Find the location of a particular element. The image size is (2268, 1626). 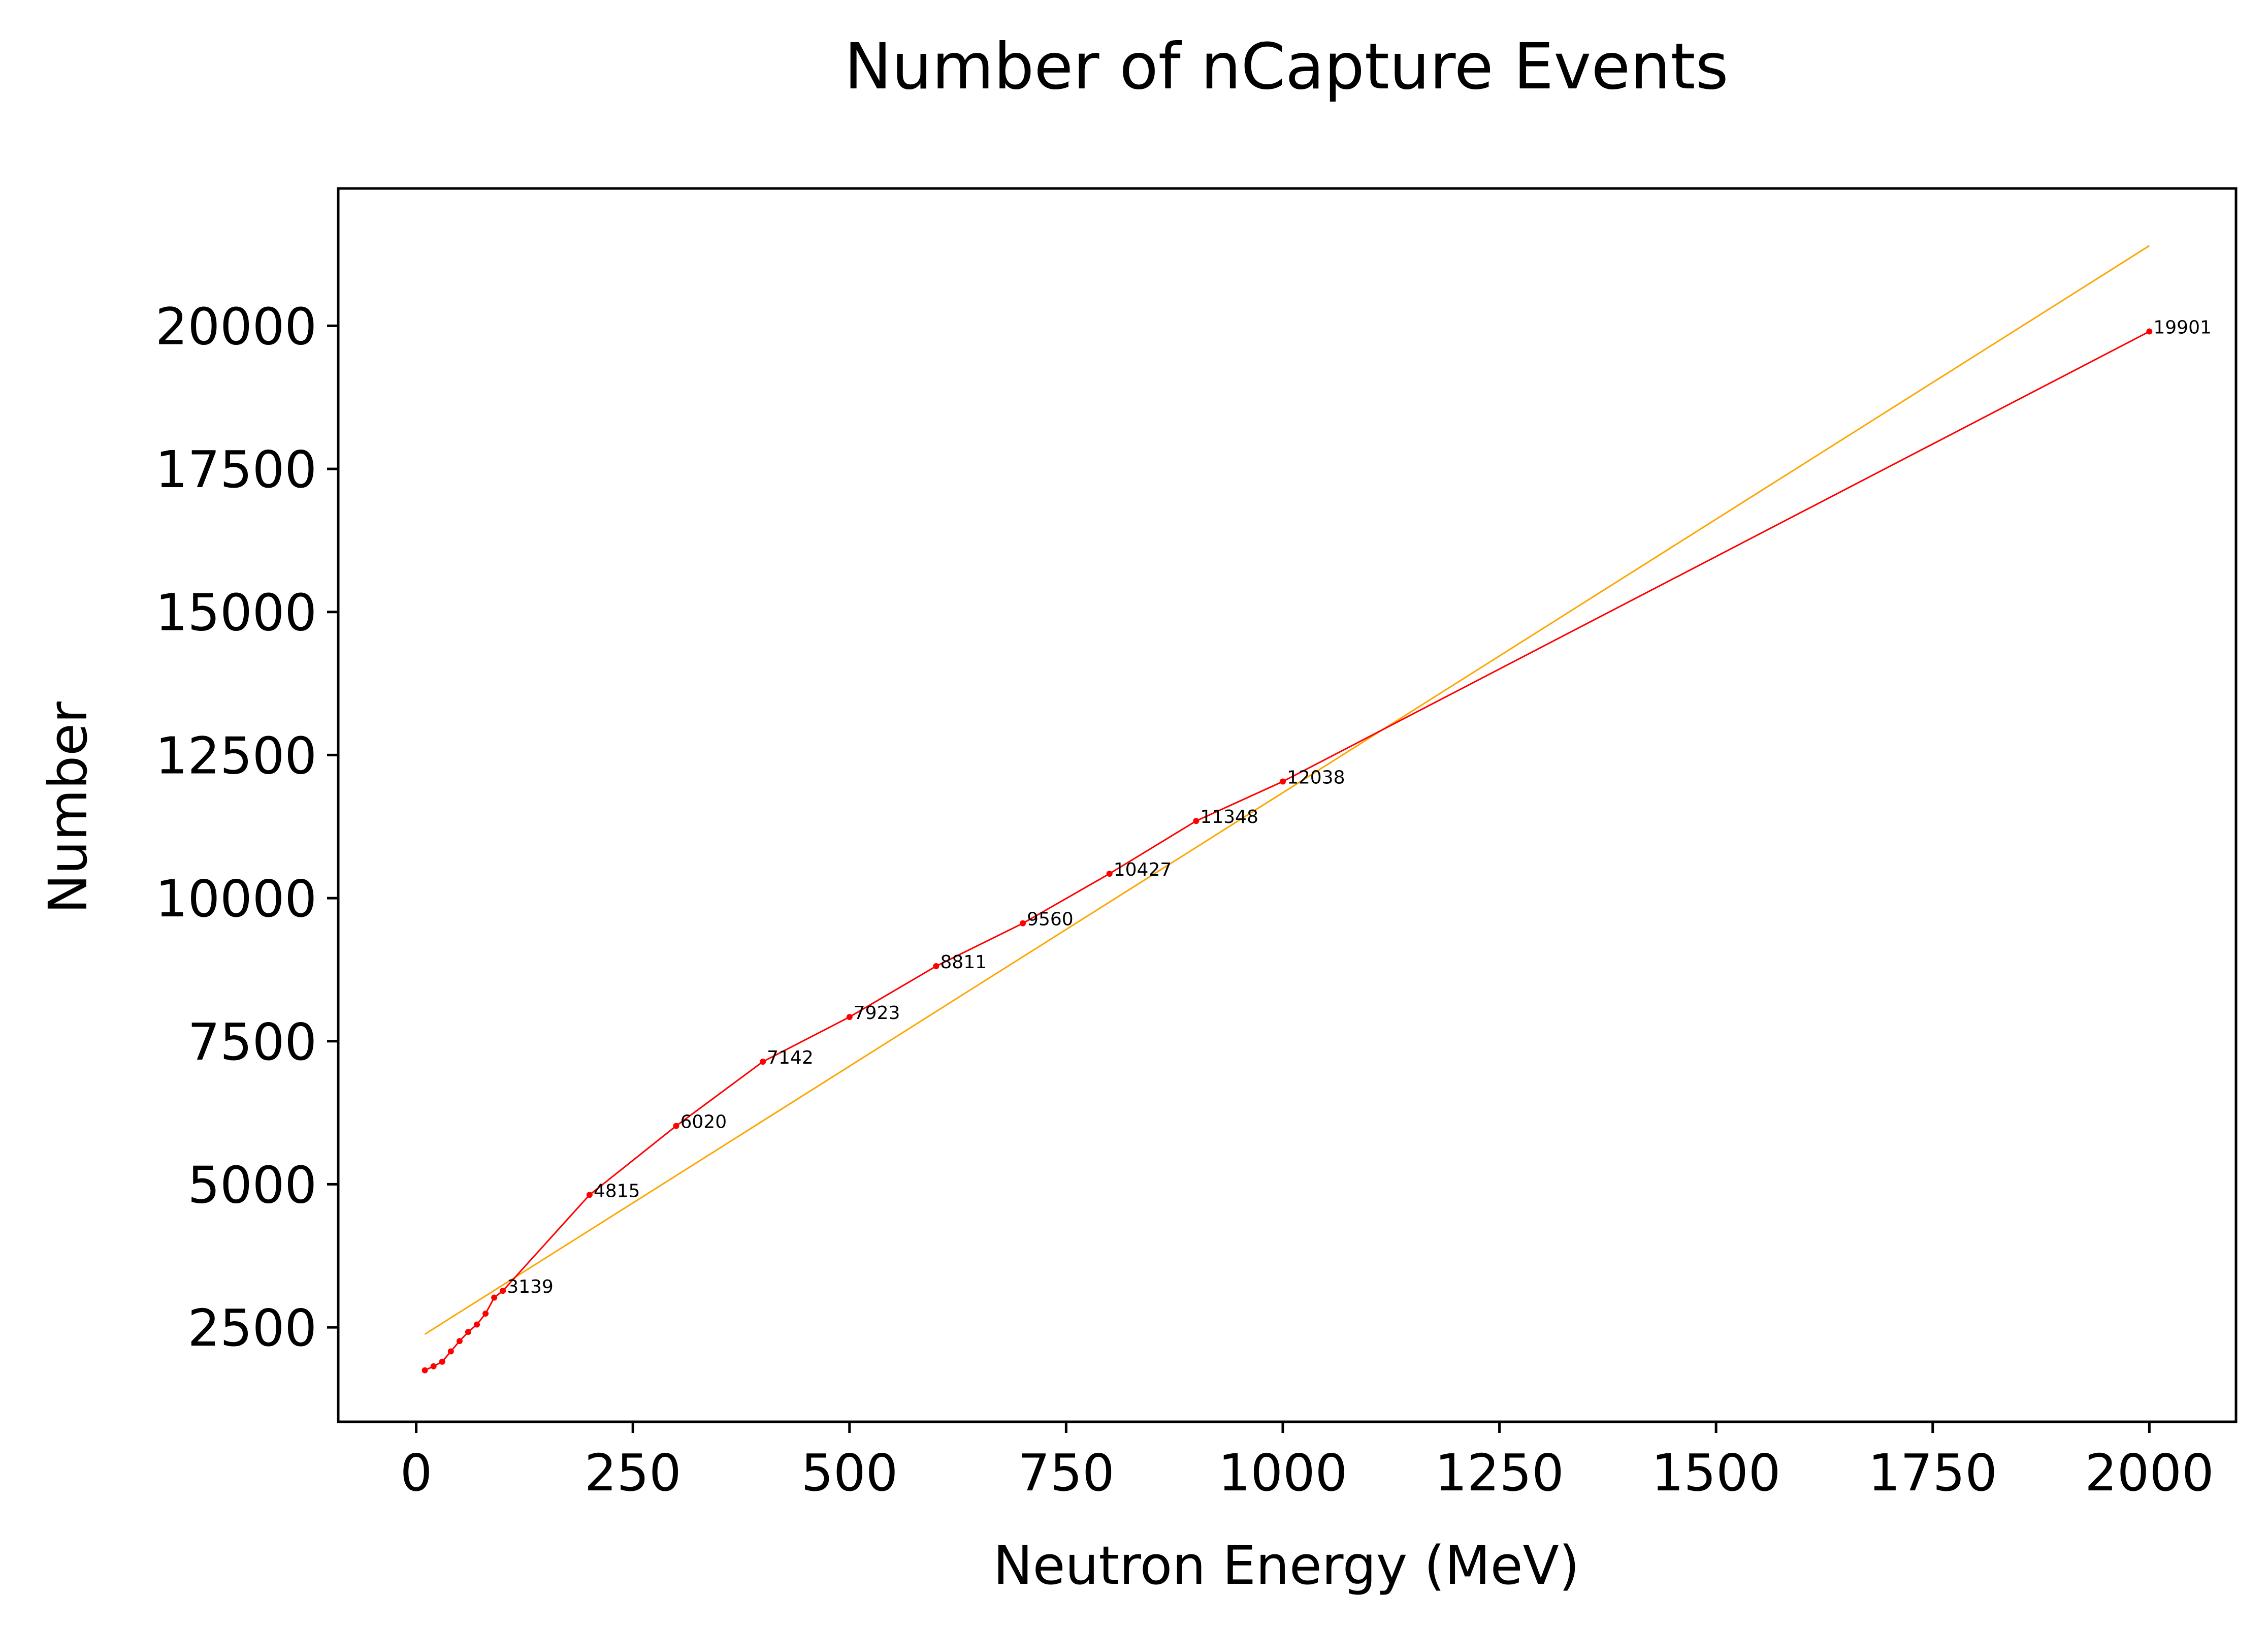

y-tick-label: 2500 is located at coordinates (252, 1328).